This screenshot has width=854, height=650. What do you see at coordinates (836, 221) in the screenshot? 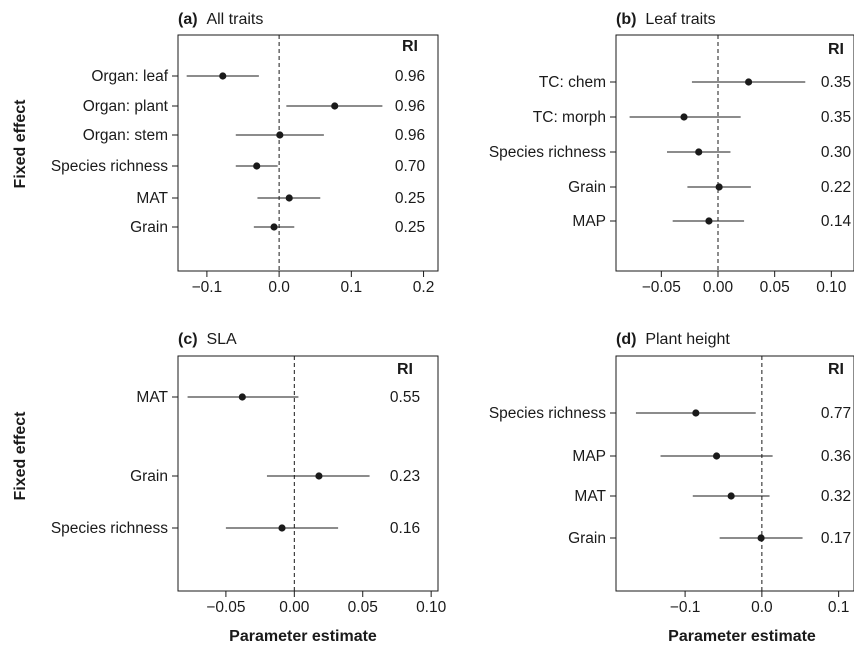
I see `ri-value: 0.14` at bounding box center [836, 221].